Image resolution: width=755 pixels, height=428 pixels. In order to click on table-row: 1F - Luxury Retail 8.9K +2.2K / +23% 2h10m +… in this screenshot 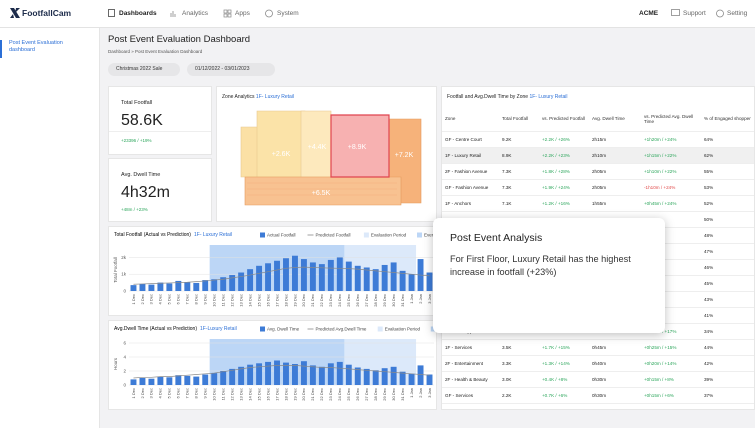, I will do `click(598, 155)`.